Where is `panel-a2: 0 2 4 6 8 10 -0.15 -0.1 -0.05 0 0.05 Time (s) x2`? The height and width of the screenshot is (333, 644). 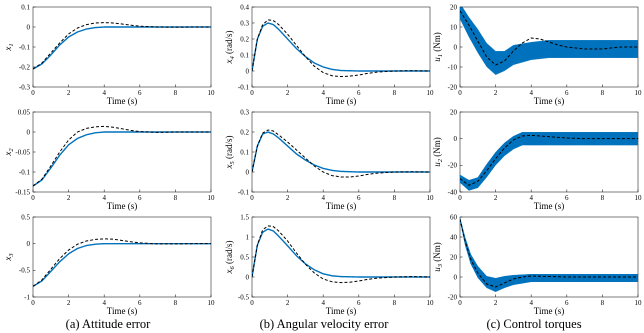 panel-a2: 0 2 4 6 8 10 -0.15 -0.1 -0.05 0 0.05 Time (s) x2 is located at coordinates (109, 159).